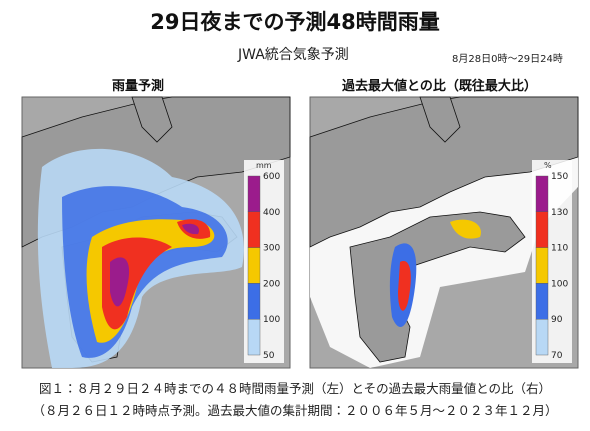  Describe the element at coordinates (557, 356) in the screenshot. I see `legend-tick-label: 70` at that location.